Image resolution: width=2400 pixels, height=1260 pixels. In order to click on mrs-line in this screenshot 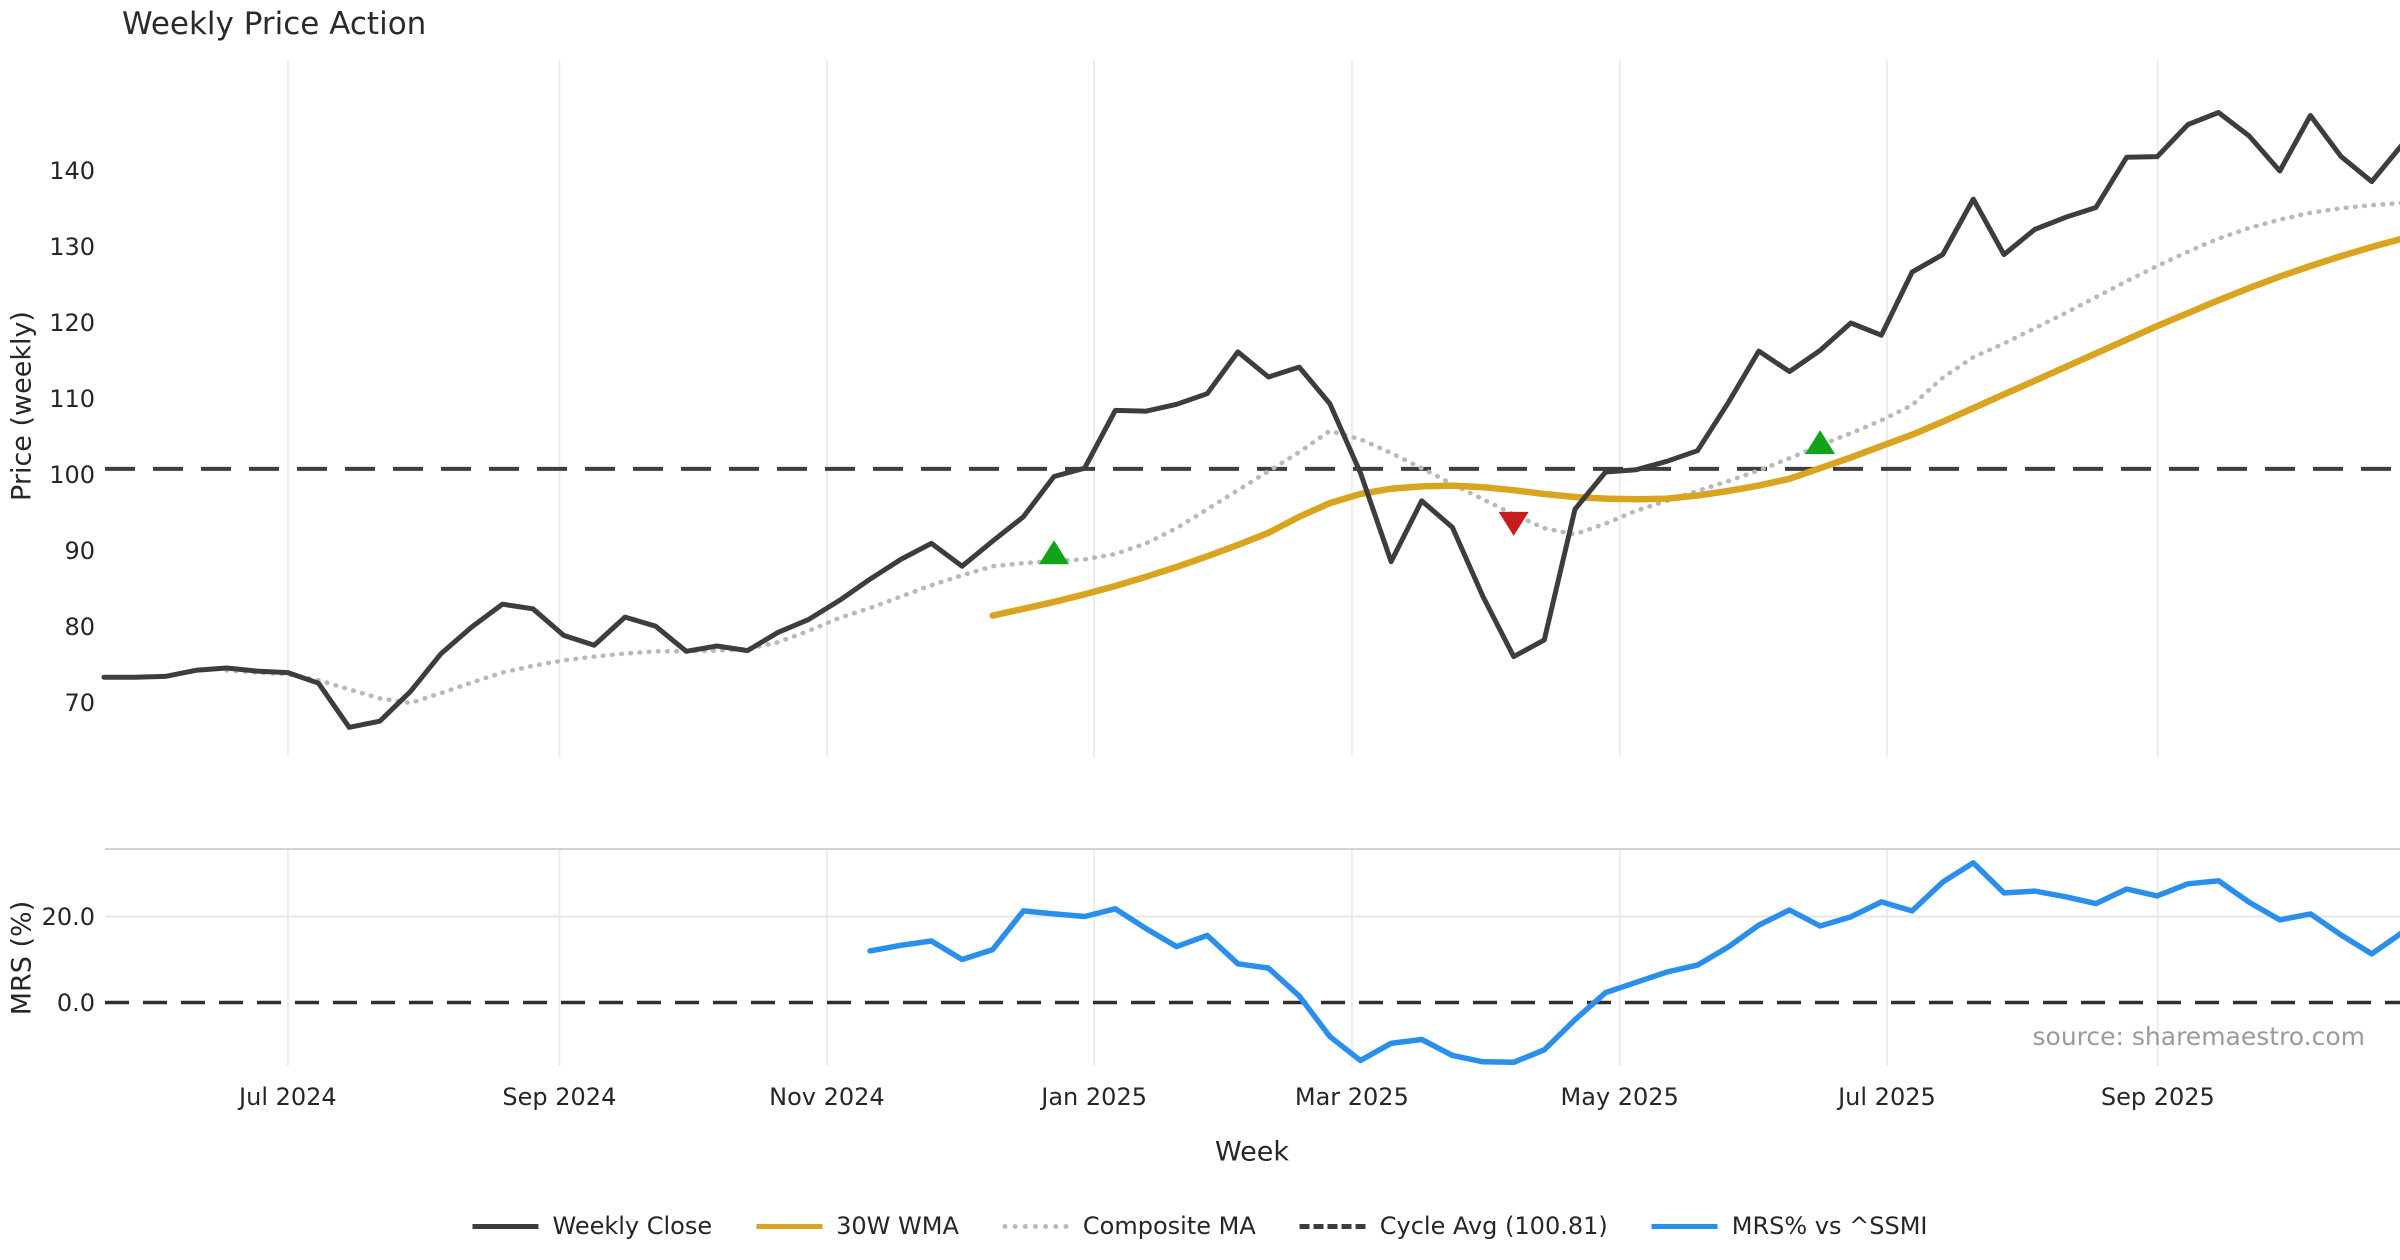, I will do `click(1633, 963)`.